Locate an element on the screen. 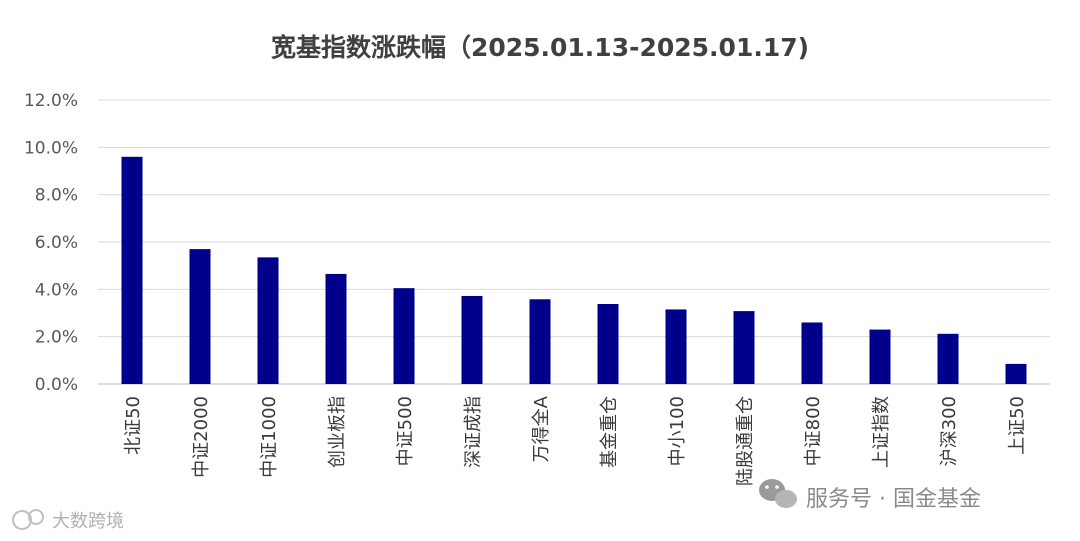  watermark-left: 大数跨境 is located at coordinates (68, 520).